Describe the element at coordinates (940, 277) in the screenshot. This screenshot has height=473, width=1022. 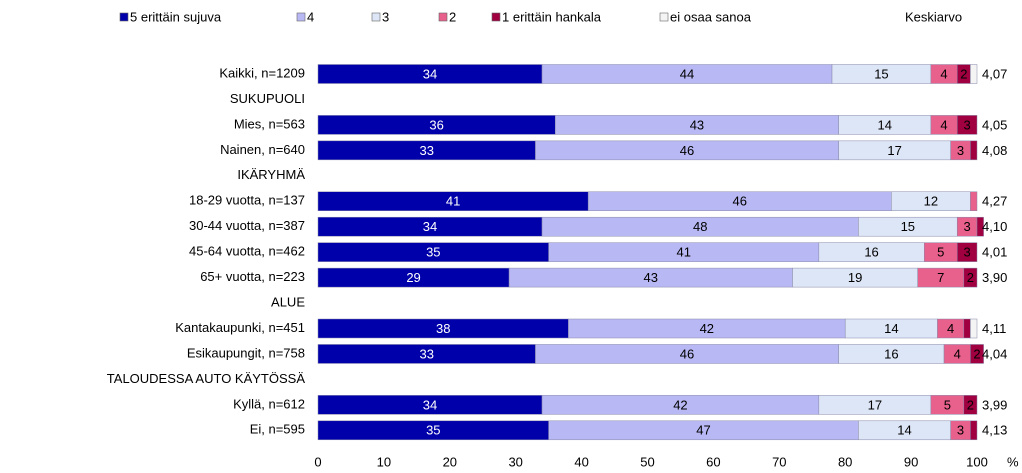
I see `data-label: 7` at that location.